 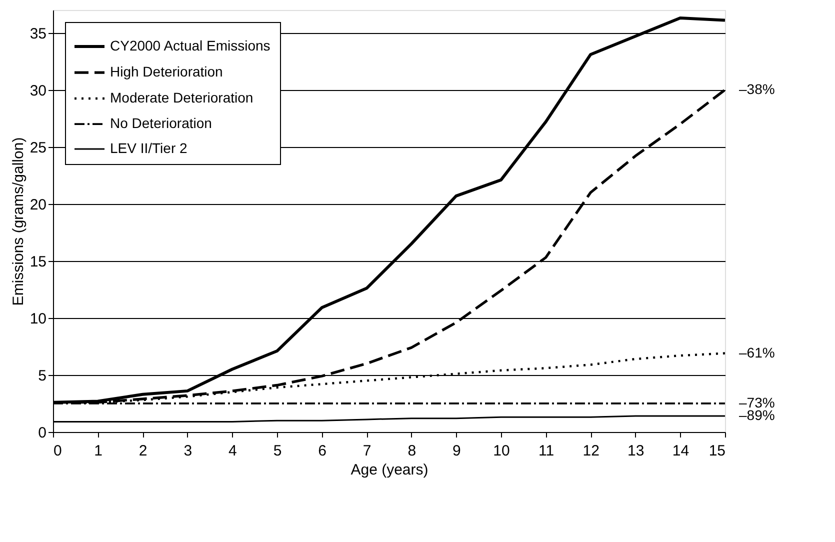 What do you see at coordinates (38, 261) in the screenshot?
I see `y-tick-label: 15` at bounding box center [38, 261].